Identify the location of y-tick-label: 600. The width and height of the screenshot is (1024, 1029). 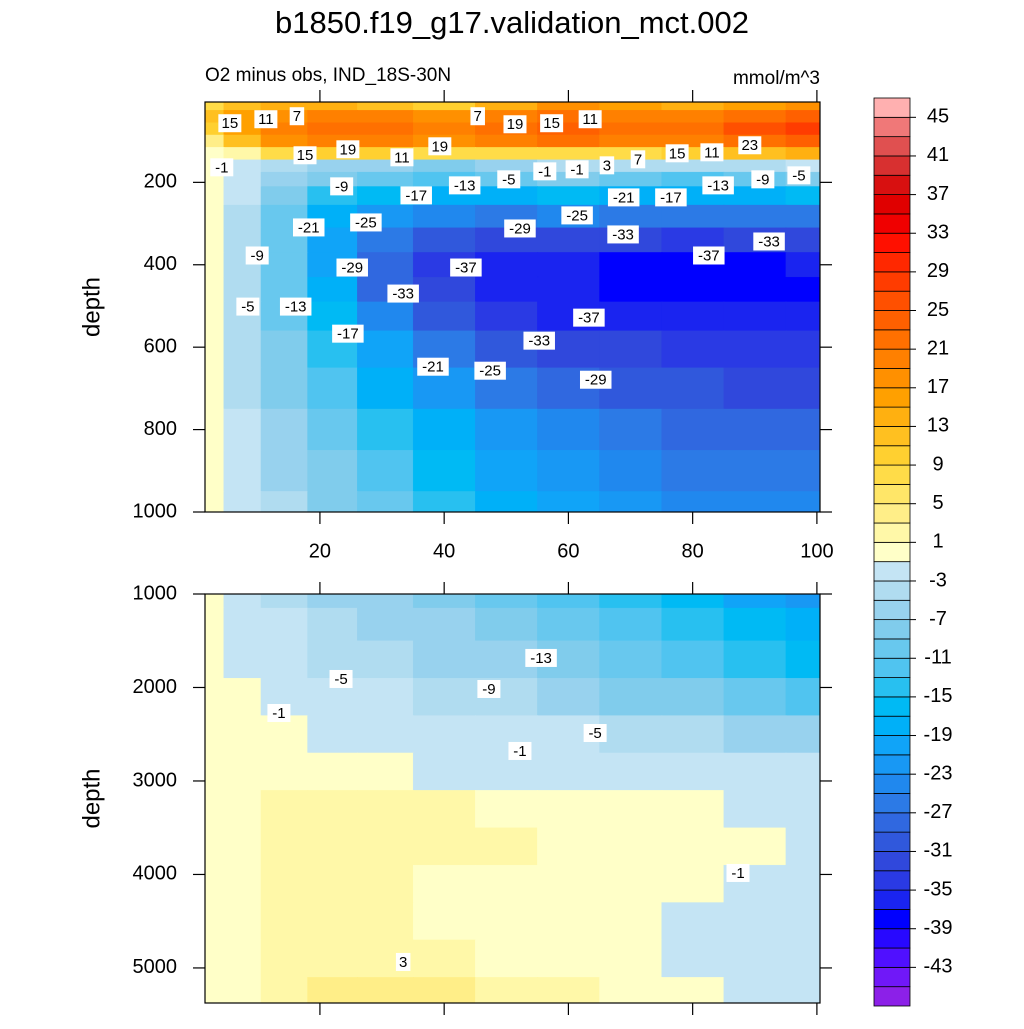
(160, 346).